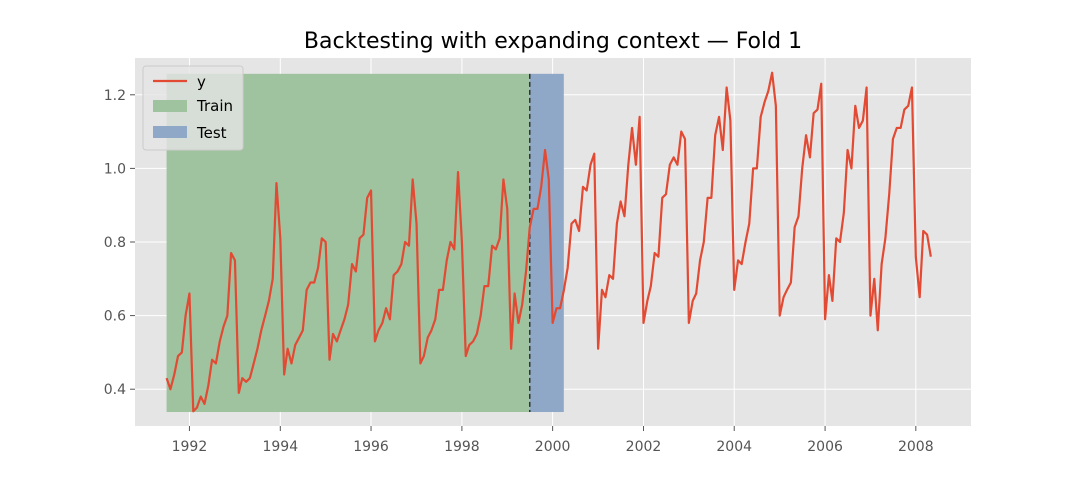 The image size is (1080, 480). What do you see at coordinates (115, 169) in the screenshot?
I see `y-tick-label: 1.0` at bounding box center [115, 169].